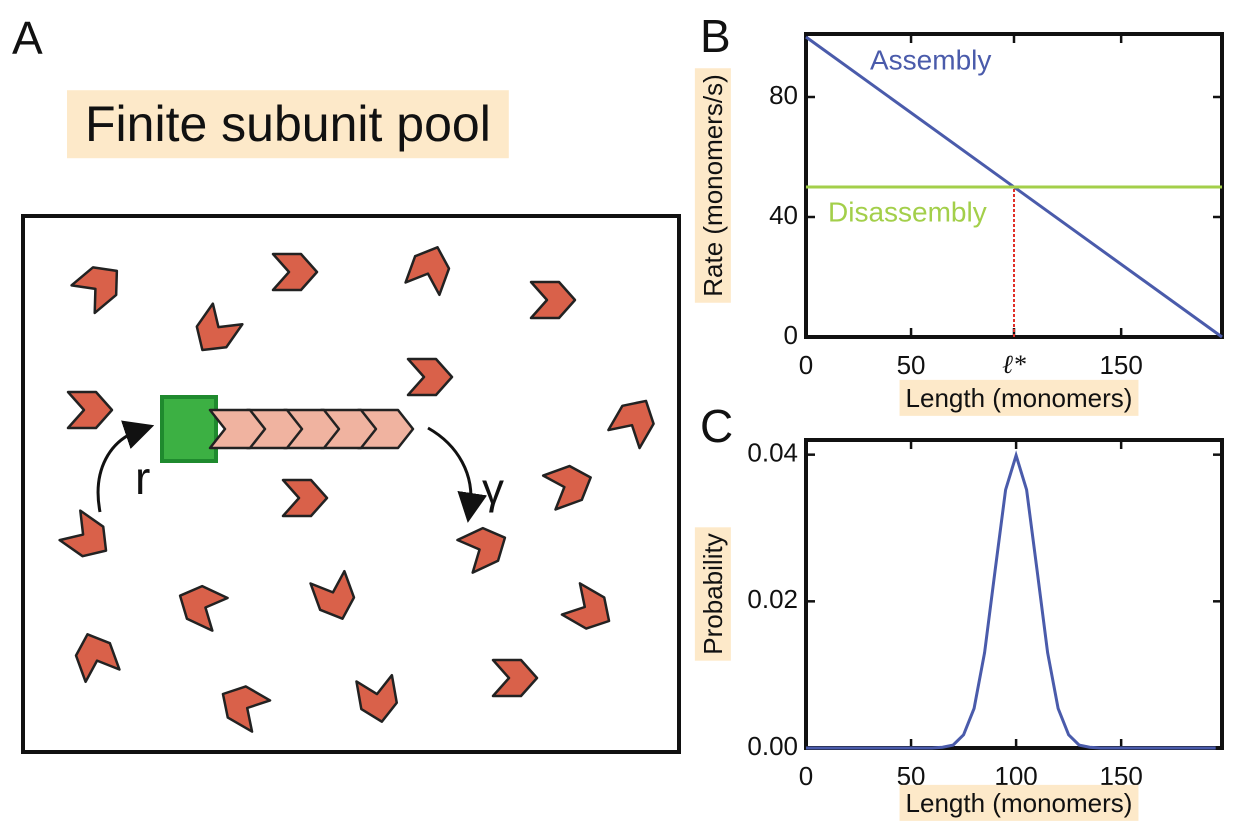 The image size is (1235, 830). I want to click on y-axis-label: Probability, so click(713, 593).